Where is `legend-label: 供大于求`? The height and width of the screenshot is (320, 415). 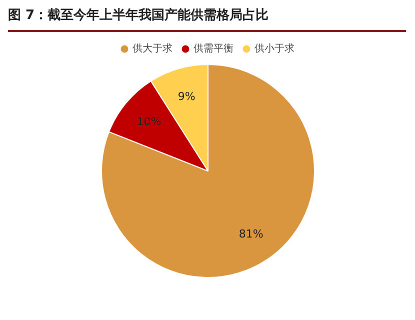
legend-label: 供大于求 is located at coordinates (152, 48).